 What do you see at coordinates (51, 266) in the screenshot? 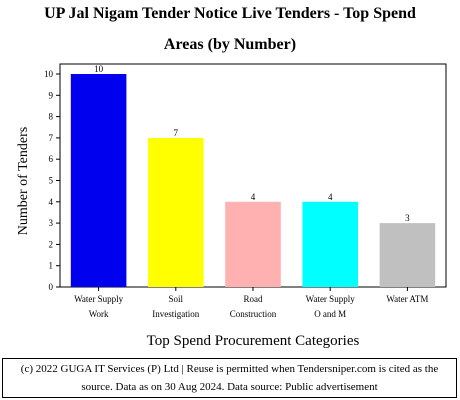
I see `y-tick-label: 1` at bounding box center [51, 266].